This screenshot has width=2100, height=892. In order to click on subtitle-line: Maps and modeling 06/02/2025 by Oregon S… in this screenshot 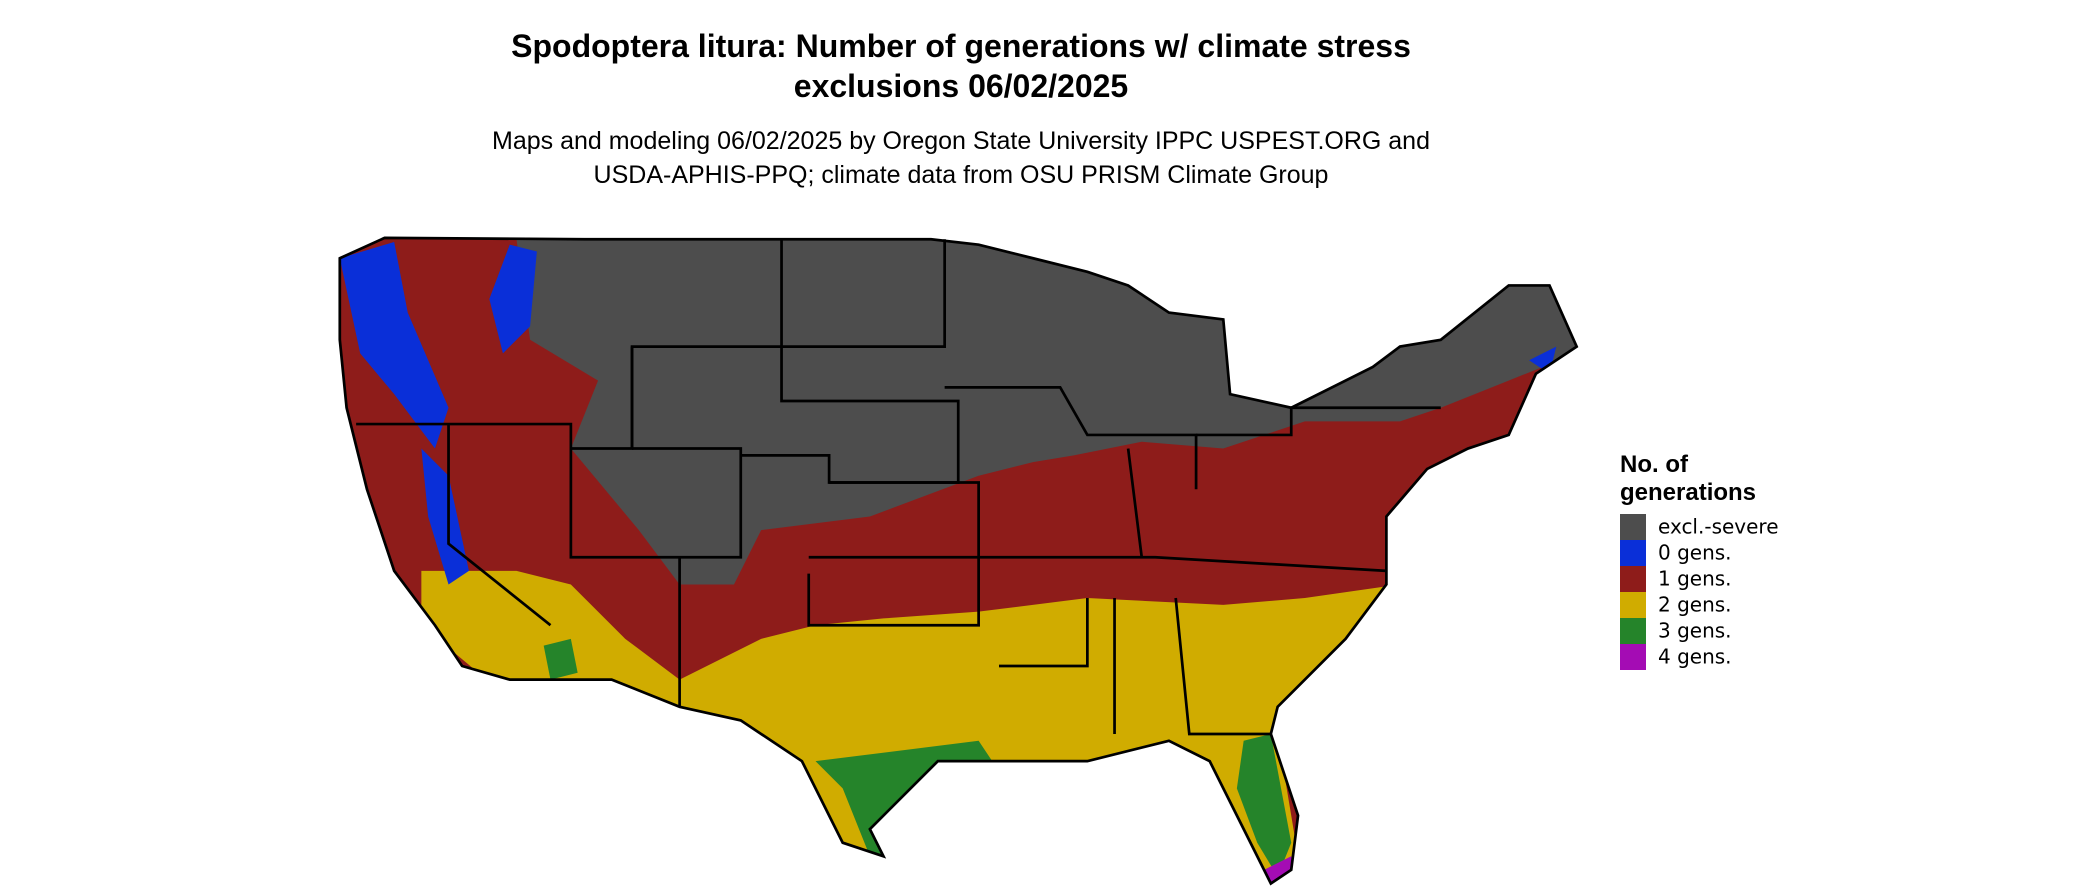, I will do `click(961, 141)`.